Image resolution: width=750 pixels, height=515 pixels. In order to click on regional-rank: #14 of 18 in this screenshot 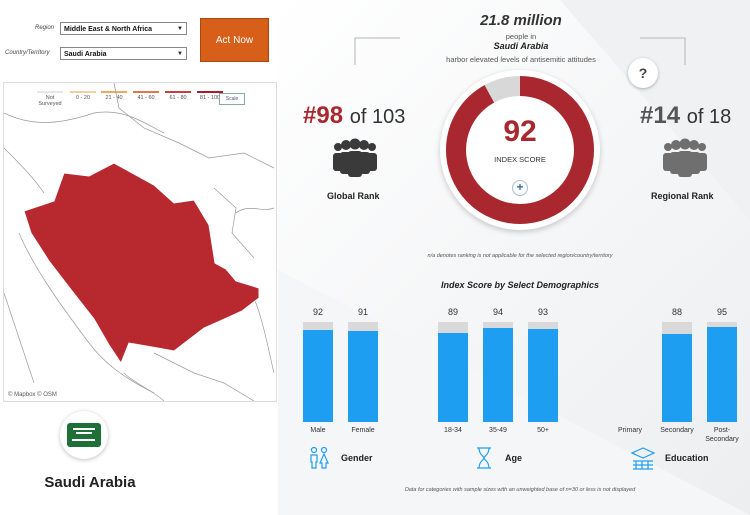, I will do `click(685, 116)`.